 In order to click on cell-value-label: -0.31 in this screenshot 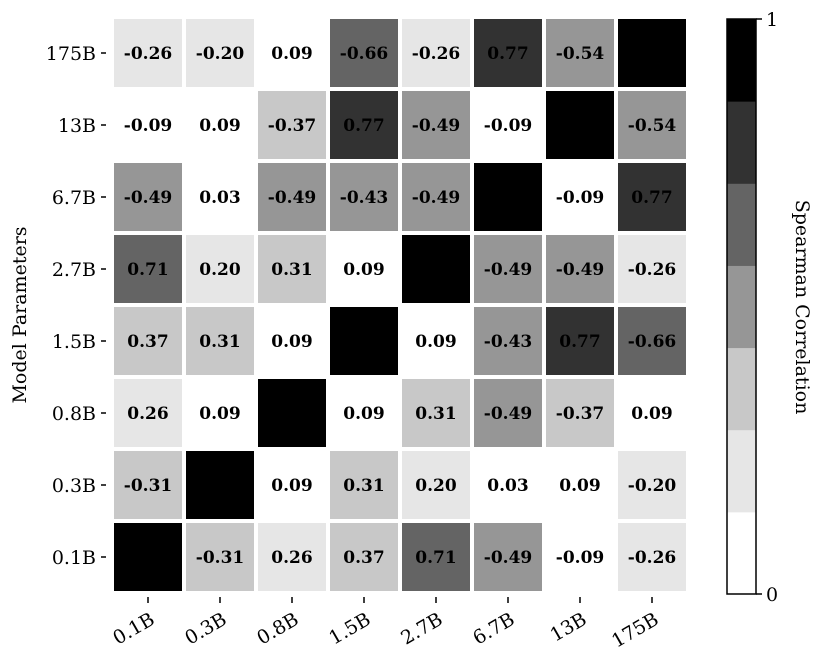, I will do `click(148, 486)`.